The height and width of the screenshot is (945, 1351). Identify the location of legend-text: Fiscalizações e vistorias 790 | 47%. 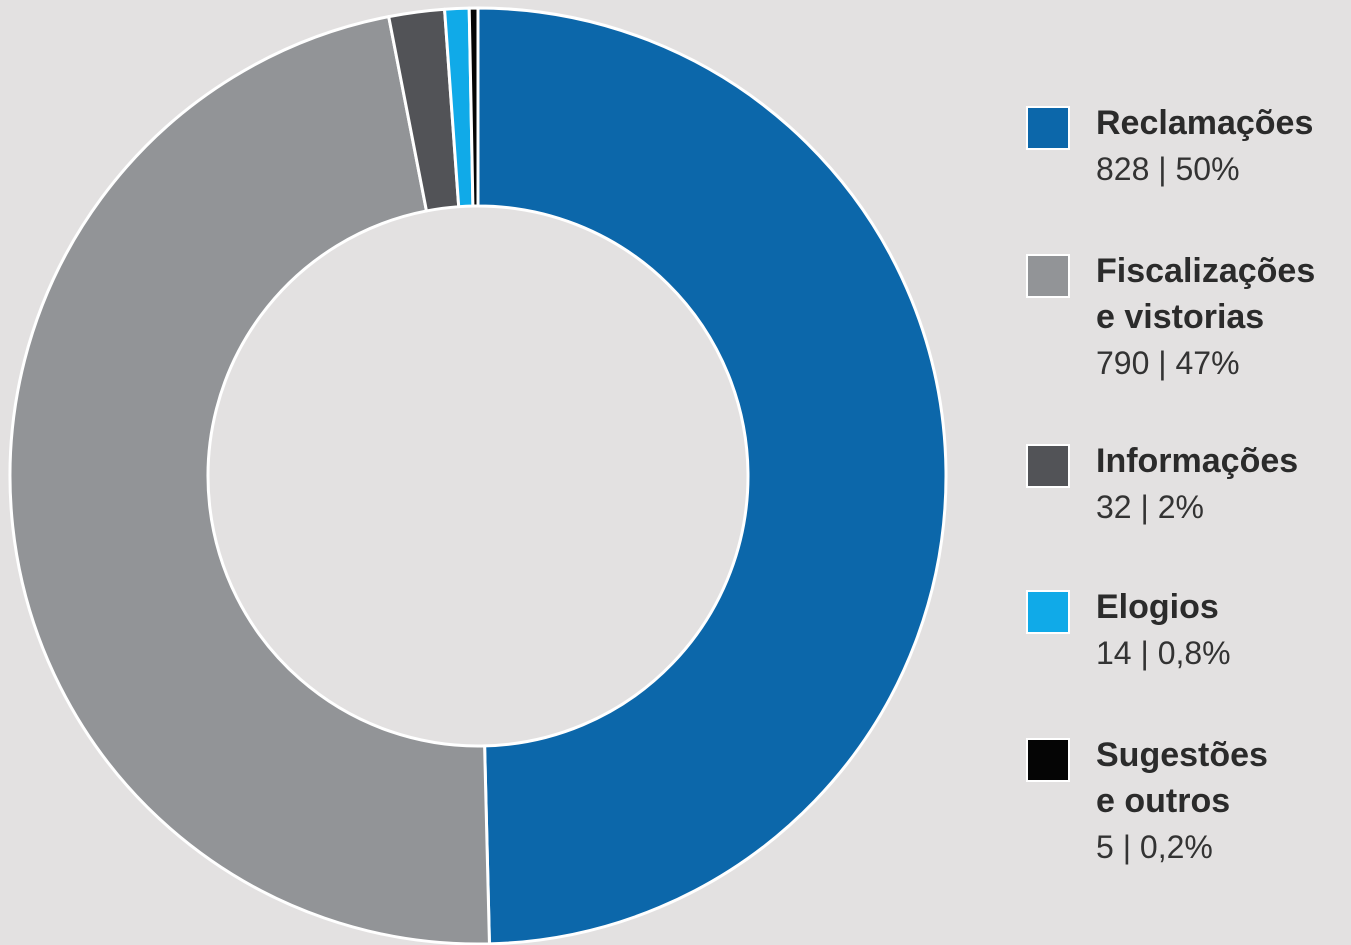
(1223, 317).